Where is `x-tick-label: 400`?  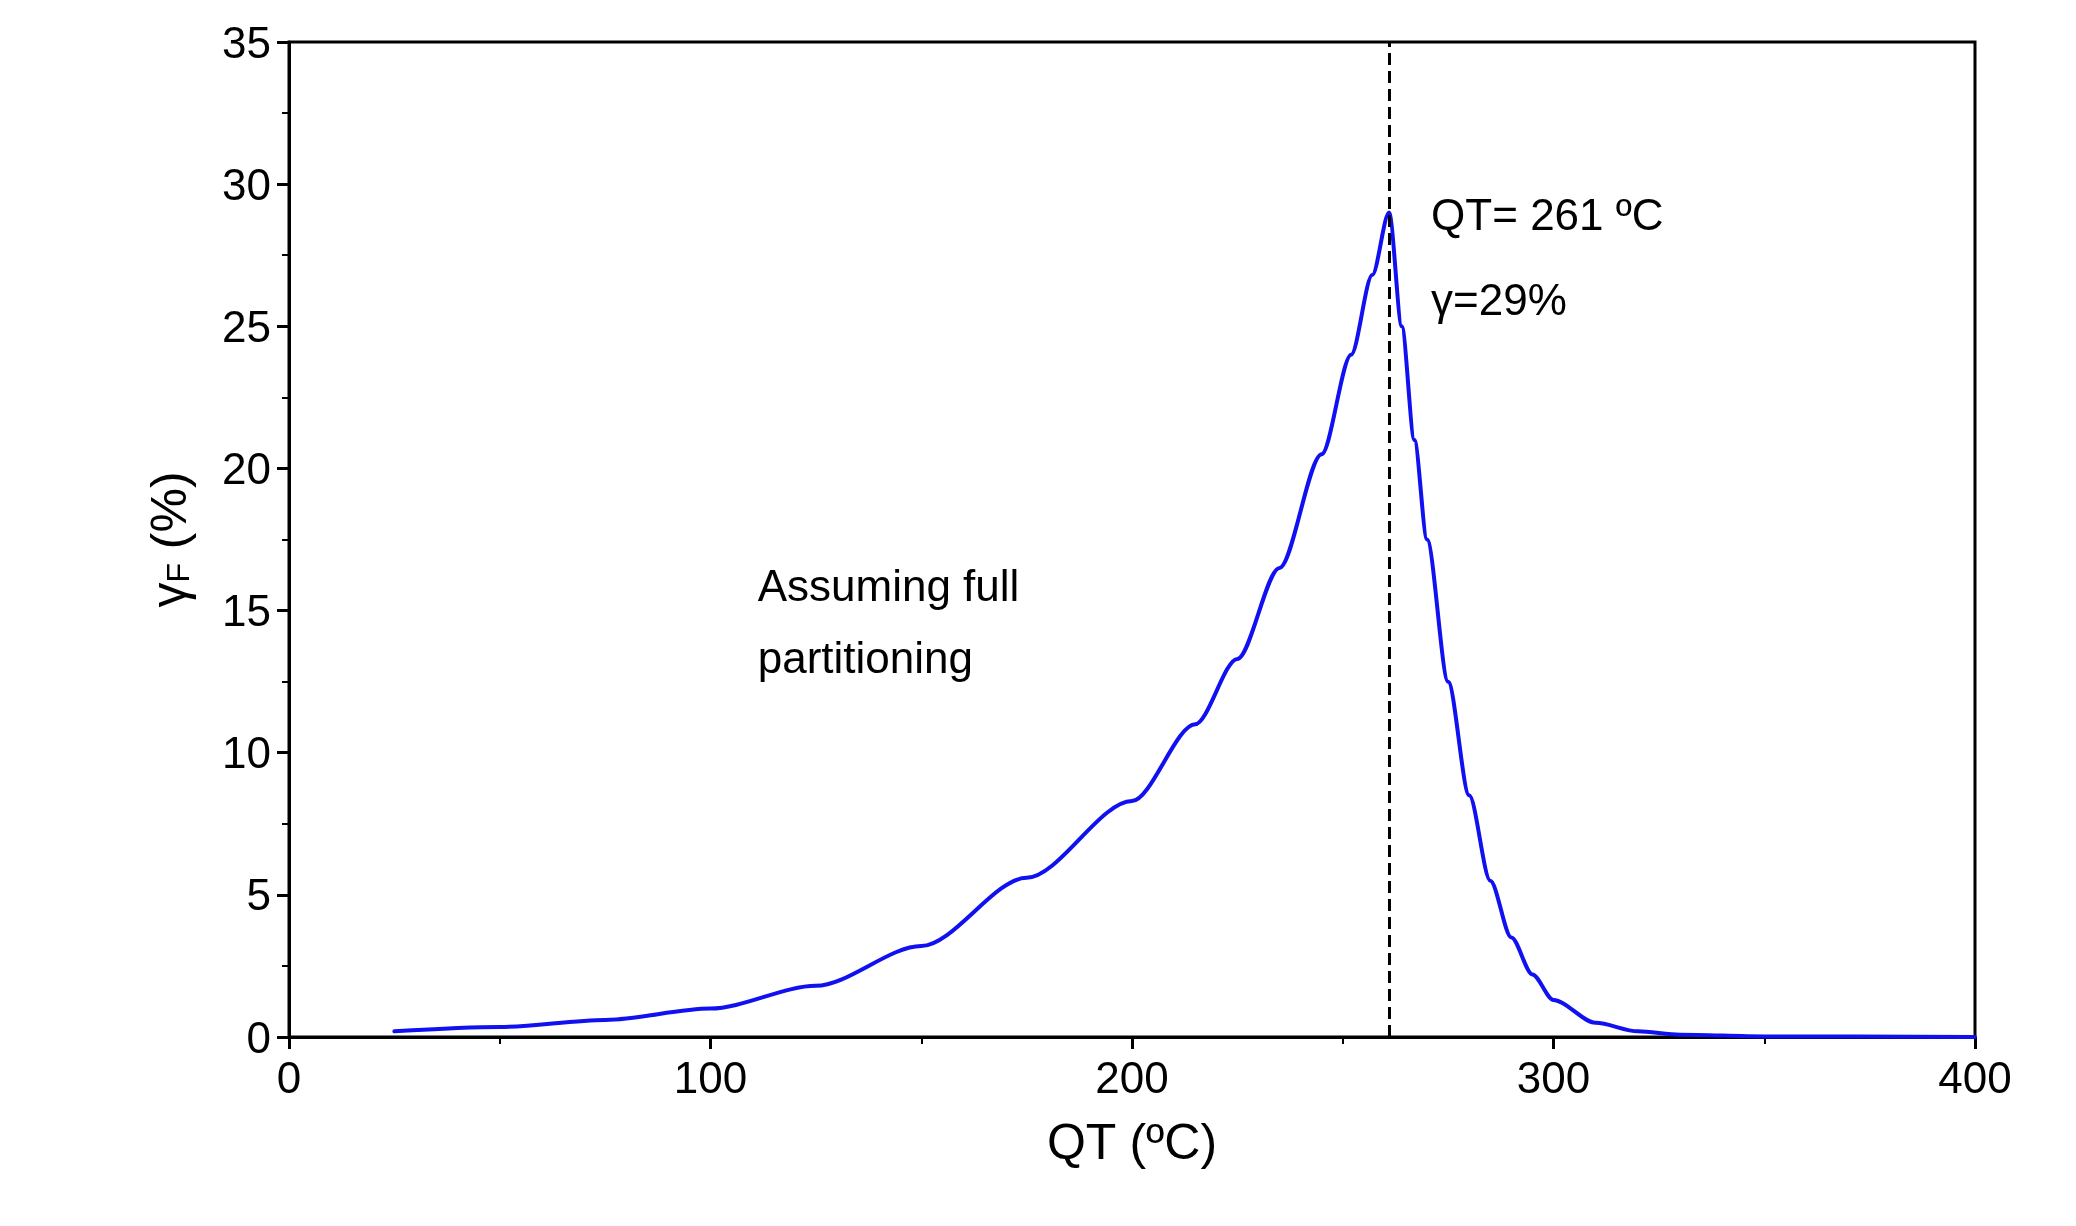 x-tick-label: 400 is located at coordinates (1975, 1077).